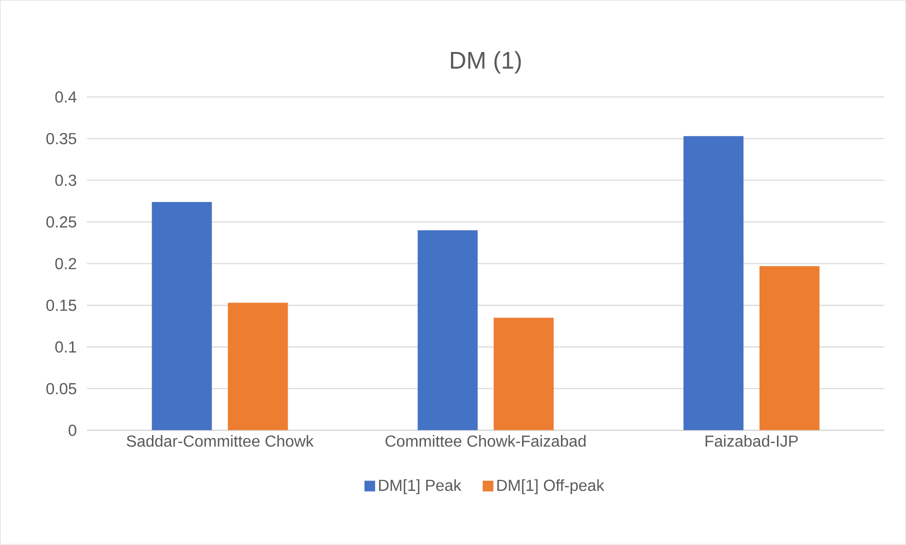 This screenshot has width=906, height=545. What do you see at coordinates (65, 97) in the screenshot?
I see `y-tick-label: 0.4` at bounding box center [65, 97].